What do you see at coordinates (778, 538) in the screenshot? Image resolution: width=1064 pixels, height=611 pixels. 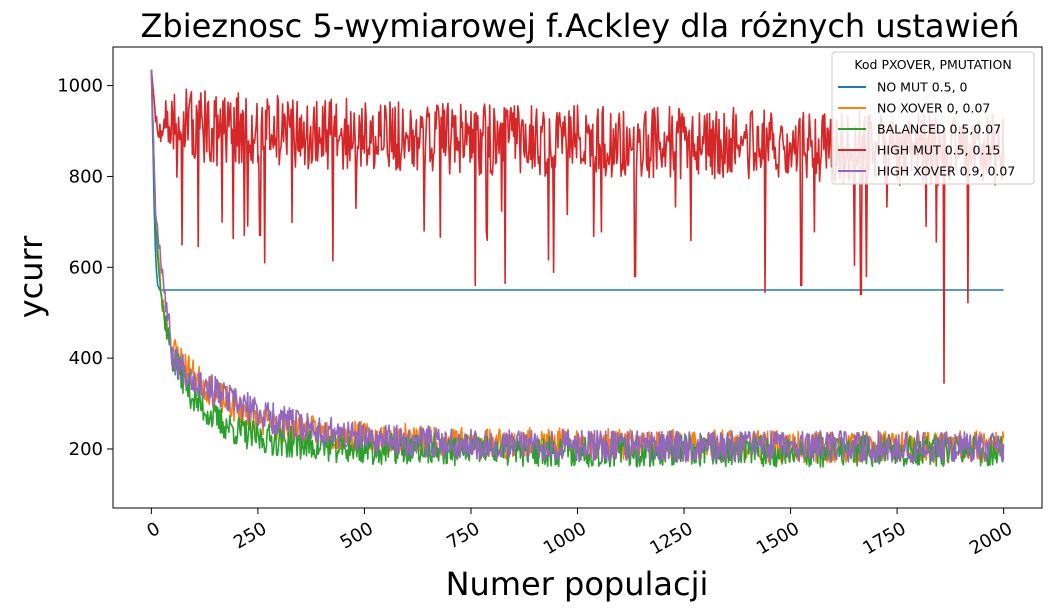 I see `x-tick-label: 1500` at bounding box center [778, 538].